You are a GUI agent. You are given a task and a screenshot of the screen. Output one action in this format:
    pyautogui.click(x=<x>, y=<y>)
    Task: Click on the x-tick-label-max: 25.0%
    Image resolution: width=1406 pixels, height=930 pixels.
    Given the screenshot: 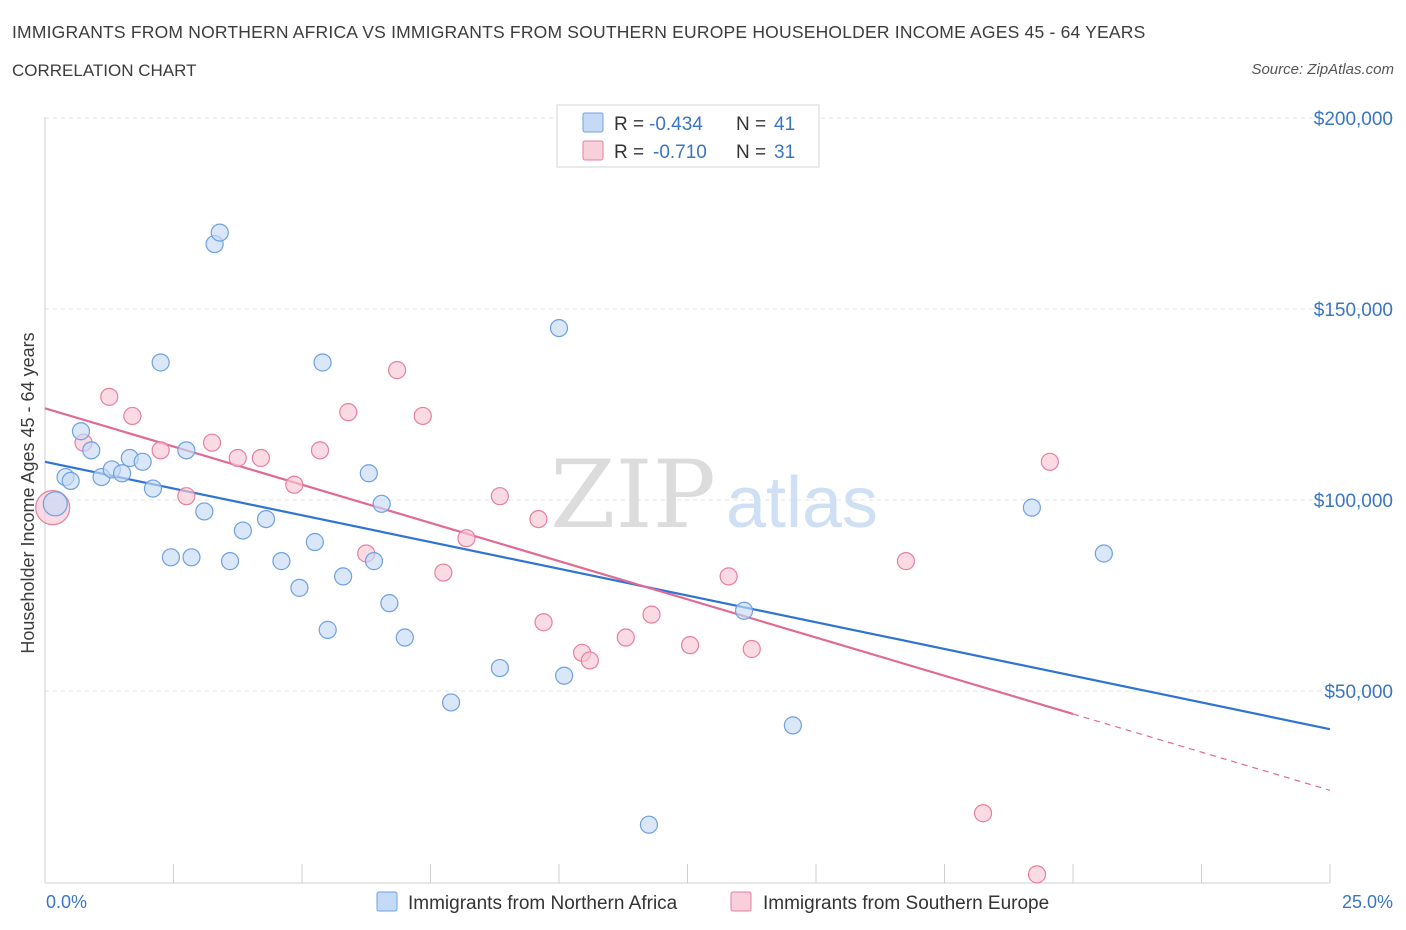 What is the action you would take?
    pyautogui.click(x=1367, y=902)
    